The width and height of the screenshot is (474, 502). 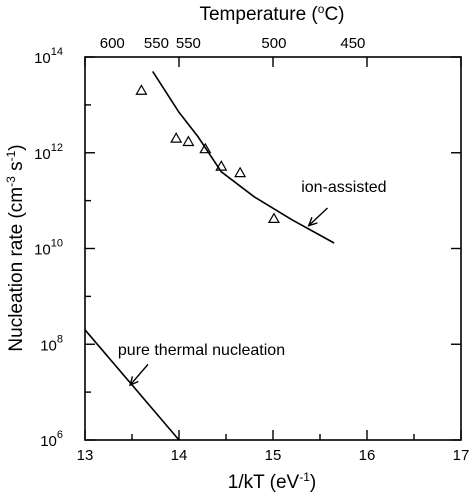 What do you see at coordinates (112, 43) in the screenshot?
I see `top-tick-label: 600` at bounding box center [112, 43].